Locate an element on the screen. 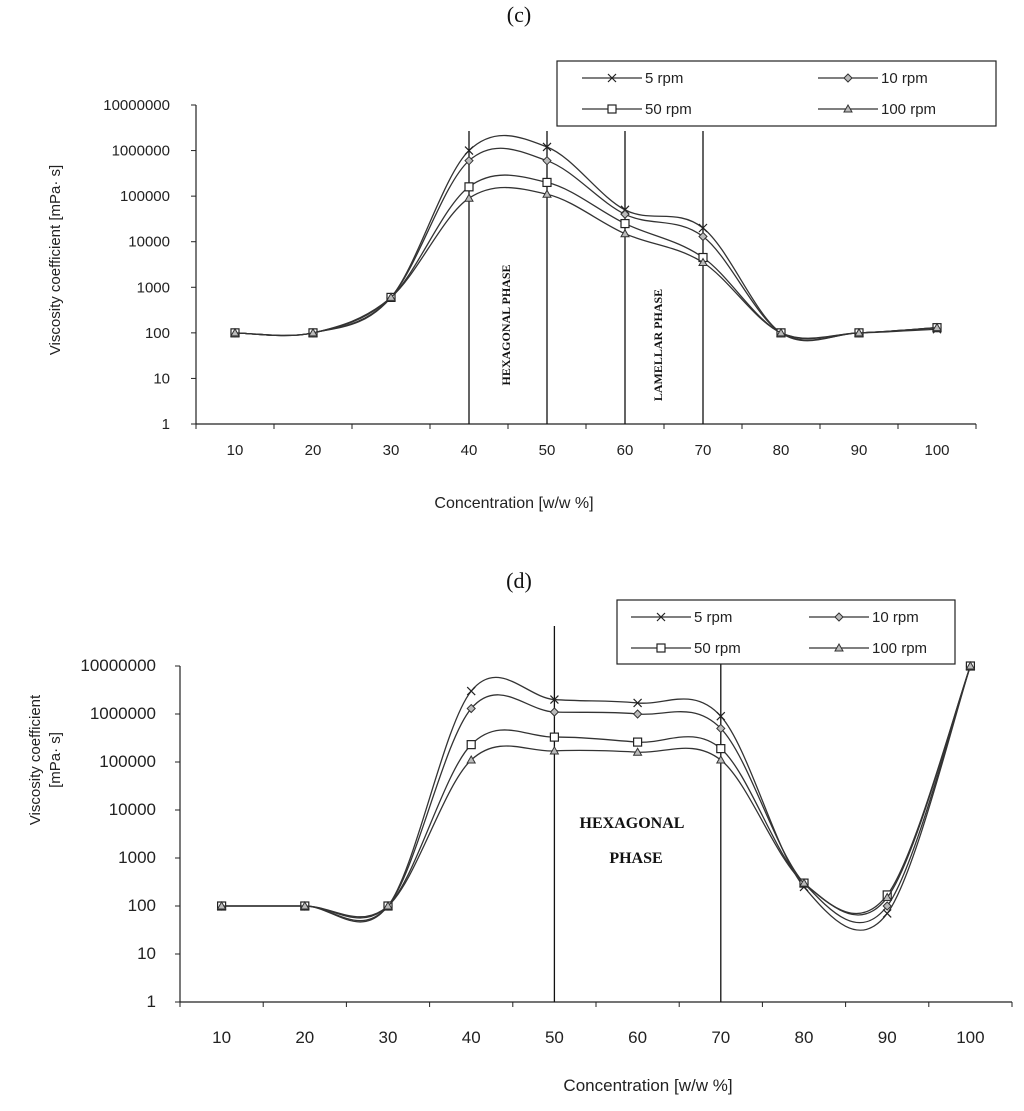 The image size is (1024, 1111). panel-c-x-tick-label: 30 is located at coordinates (391, 450).